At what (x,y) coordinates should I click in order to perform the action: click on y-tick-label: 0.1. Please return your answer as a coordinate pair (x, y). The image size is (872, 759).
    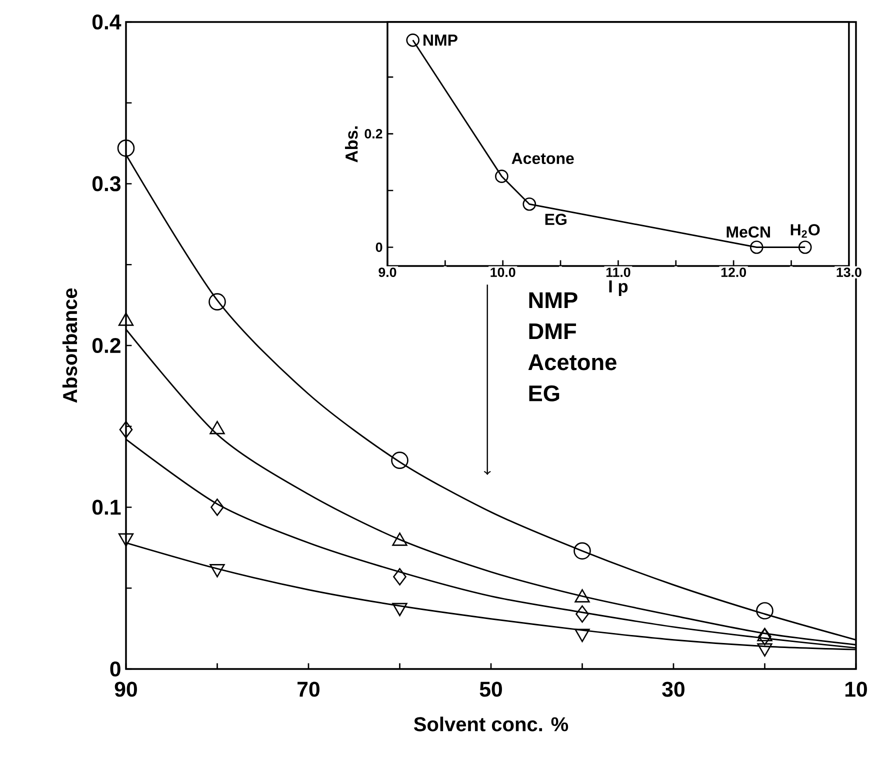
    Looking at the image, I should click on (106, 507).